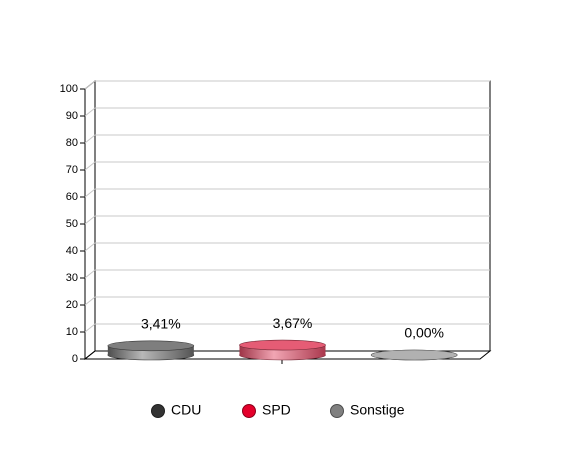  What do you see at coordinates (186, 410) in the screenshot?
I see `legend-label: CDU` at bounding box center [186, 410].